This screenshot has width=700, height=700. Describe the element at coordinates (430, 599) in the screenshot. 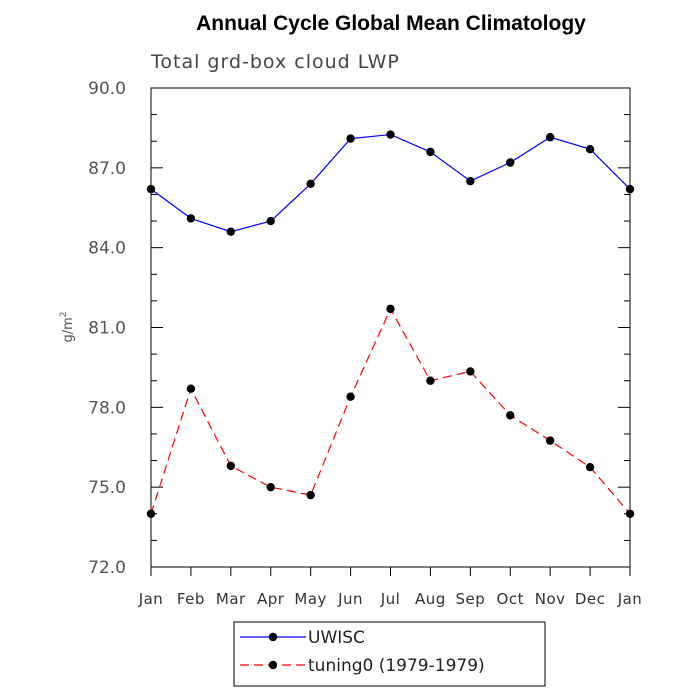

I see `x-tick-label: Aug` at that location.